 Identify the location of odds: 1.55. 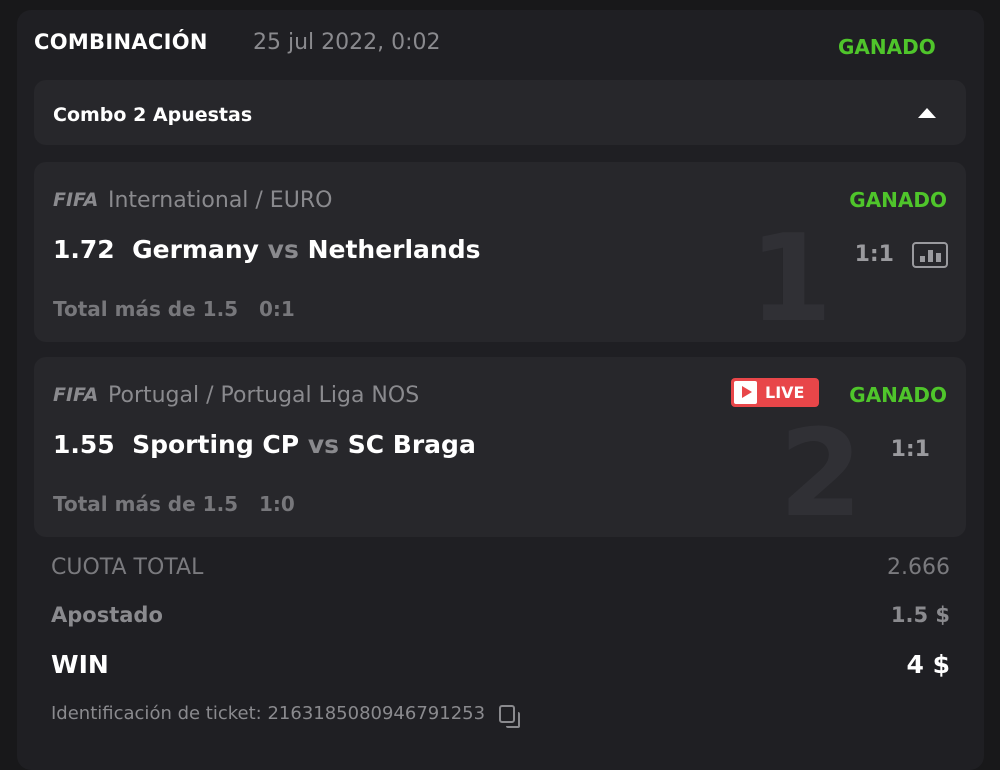
(84, 444).